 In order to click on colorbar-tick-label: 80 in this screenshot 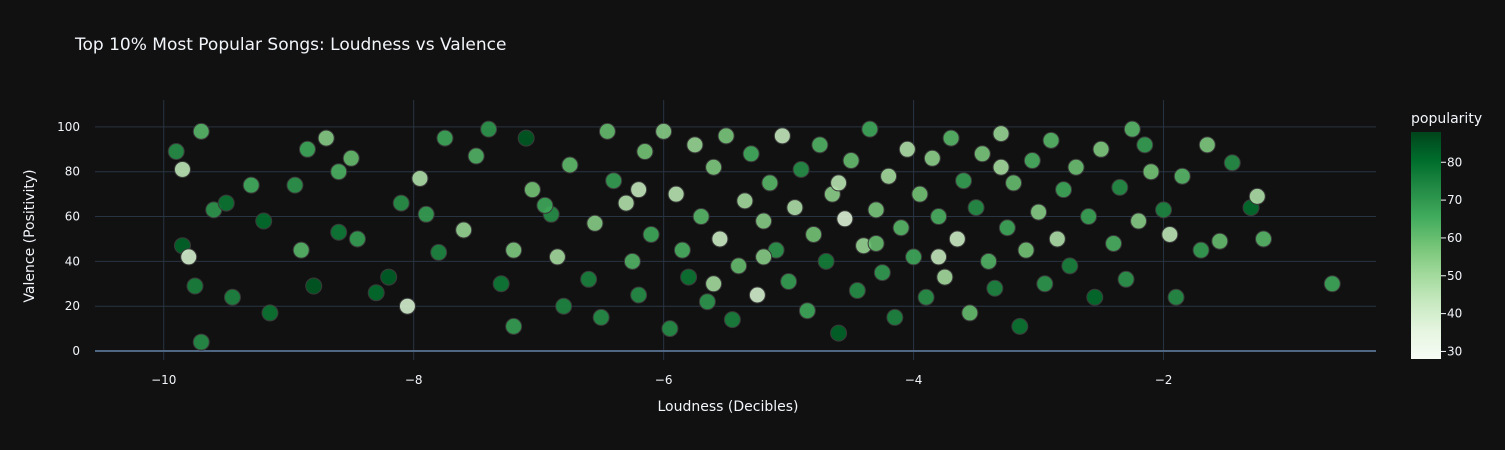, I will do `click(1454, 162)`.